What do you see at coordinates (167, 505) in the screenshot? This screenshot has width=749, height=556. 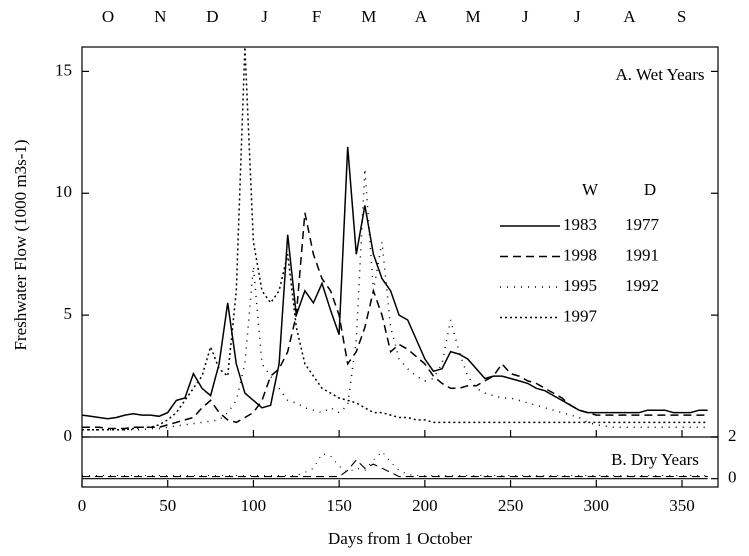 I see `x-tick-label: 50` at bounding box center [167, 505].